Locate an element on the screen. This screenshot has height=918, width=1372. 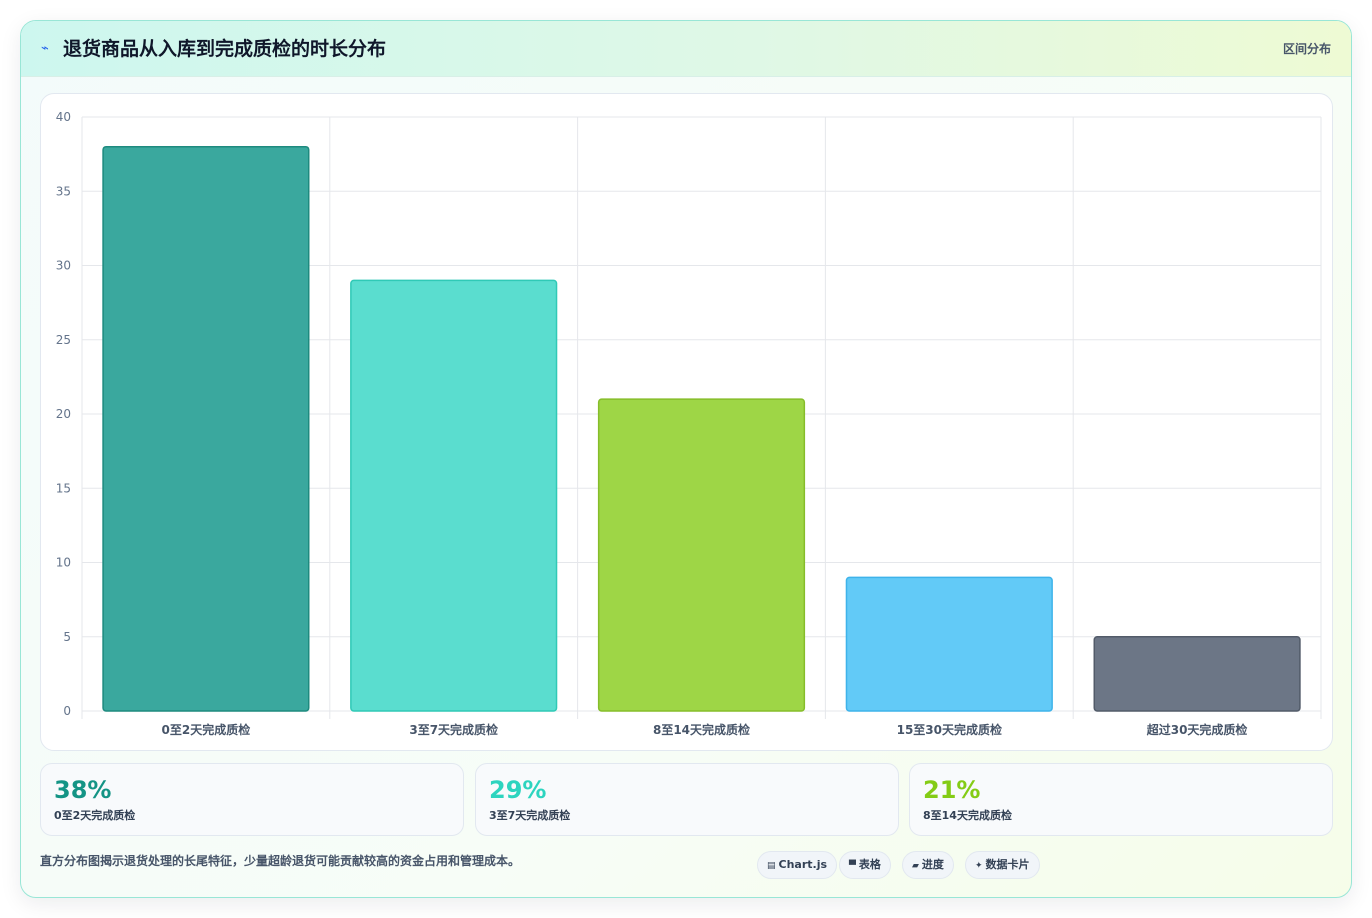
stat-value: 21% is located at coordinates (952, 790).